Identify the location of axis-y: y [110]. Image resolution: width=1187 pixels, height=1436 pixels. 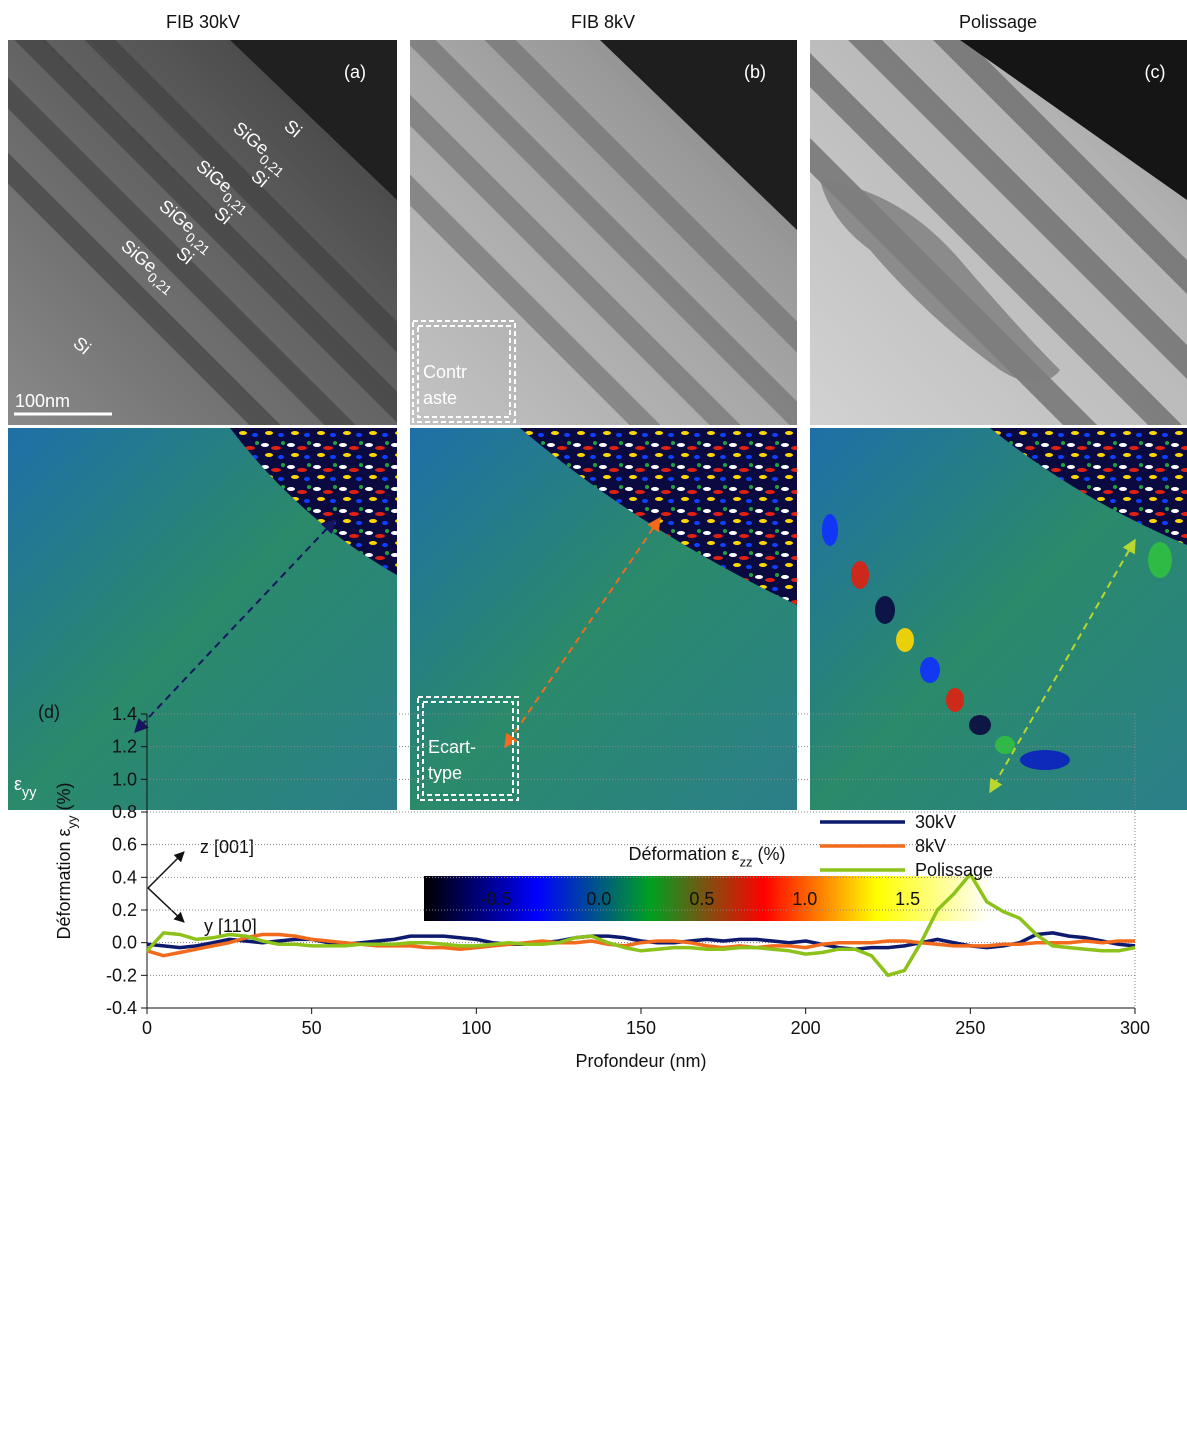
(230, 926).